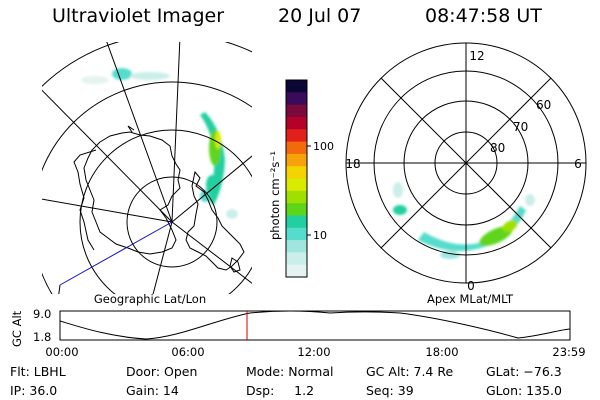  I want to click on aurora-emission-left, so click(159, 143).